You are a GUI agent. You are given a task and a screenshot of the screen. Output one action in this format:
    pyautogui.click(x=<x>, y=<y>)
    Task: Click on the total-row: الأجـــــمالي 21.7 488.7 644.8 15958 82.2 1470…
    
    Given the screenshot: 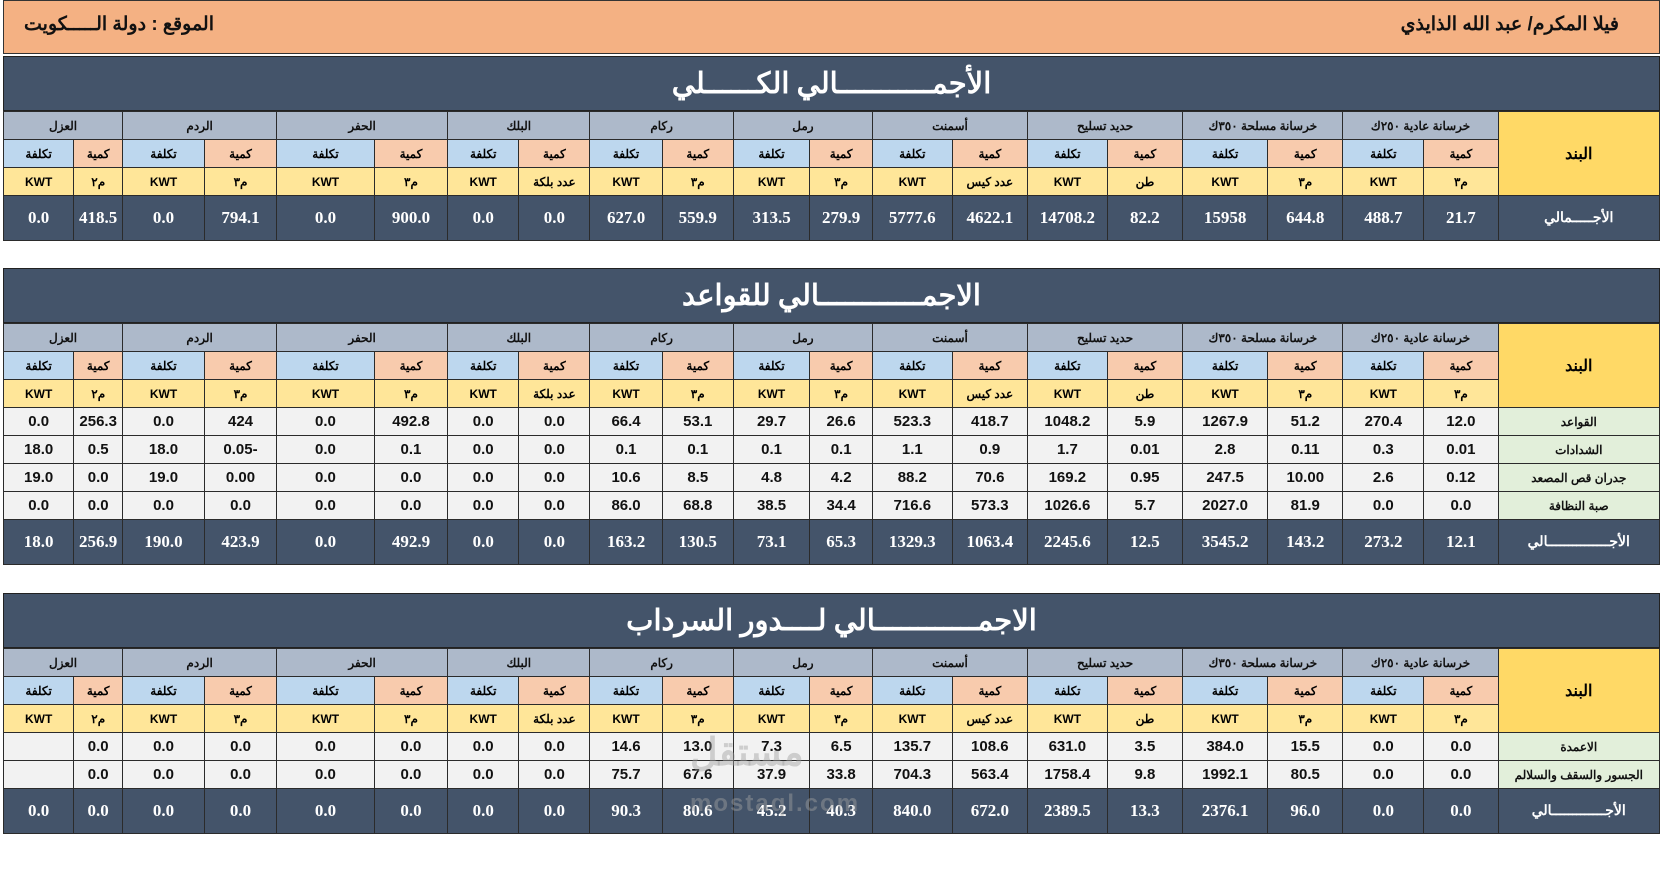 What is the action you would take?
    pyautogui.click(x=831, y=218)
    